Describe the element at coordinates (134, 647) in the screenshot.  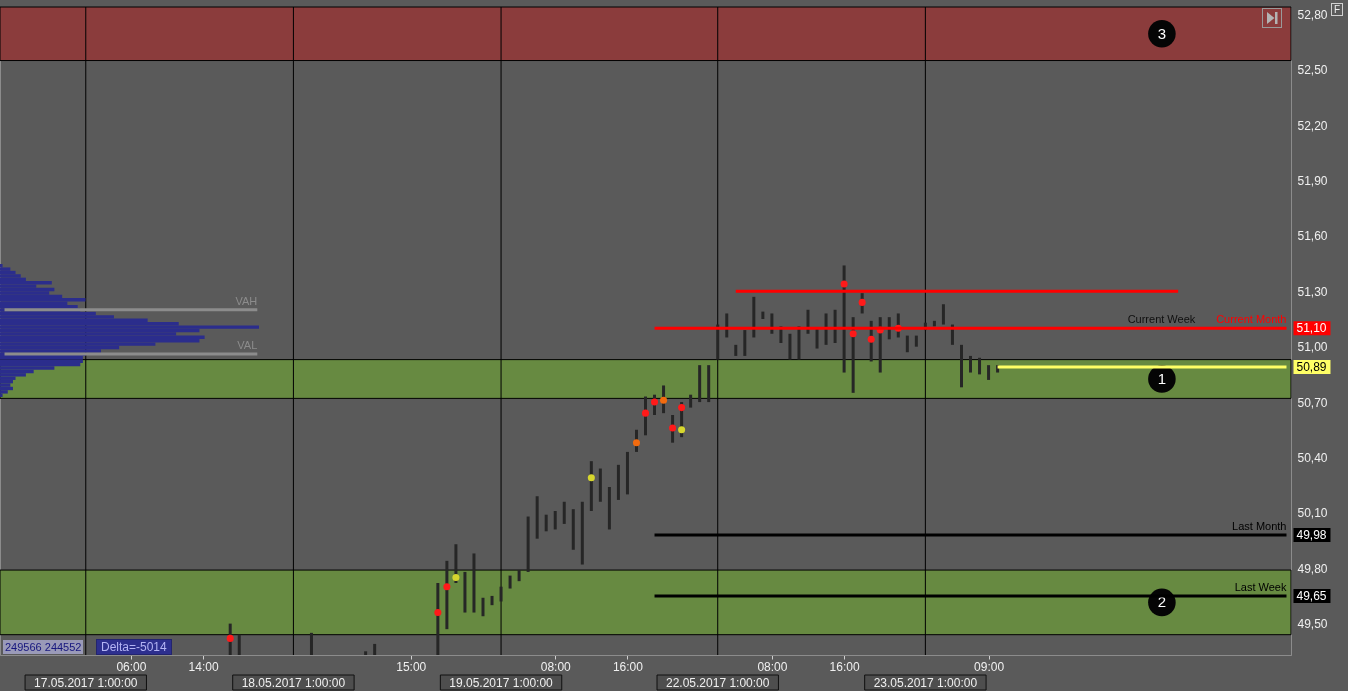
I see `annotation: Delta=-5014` at that location.